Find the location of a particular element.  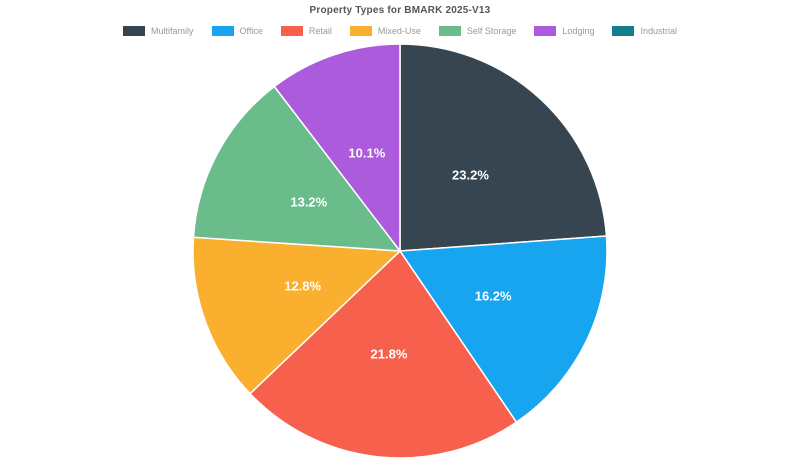

legend-item-industrial: Industrial is located at coordinates (644, 31).